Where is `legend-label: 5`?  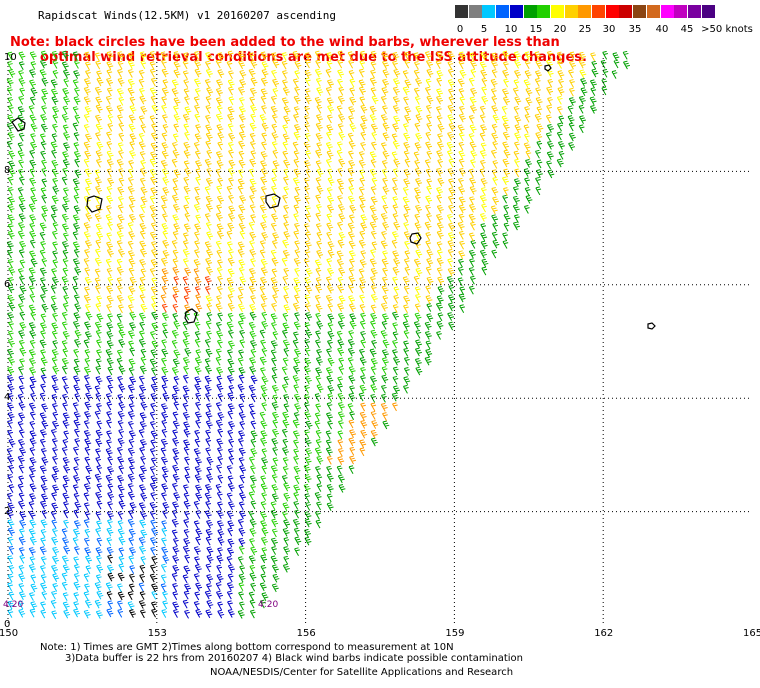 legend-label: 5 is located at coordinates (484, 29).